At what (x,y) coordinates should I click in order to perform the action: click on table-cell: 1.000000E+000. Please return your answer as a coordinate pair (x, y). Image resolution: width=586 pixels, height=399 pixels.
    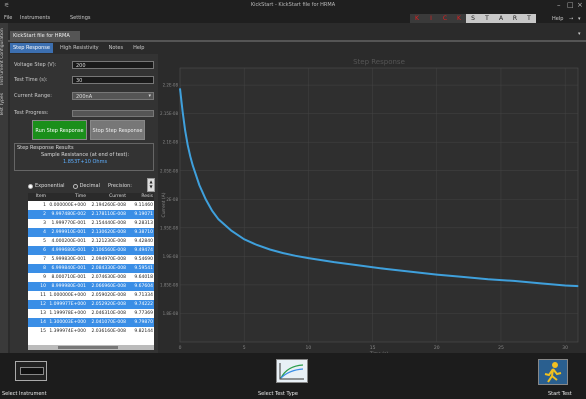
    Looking at the image, I should click on (67, 295).